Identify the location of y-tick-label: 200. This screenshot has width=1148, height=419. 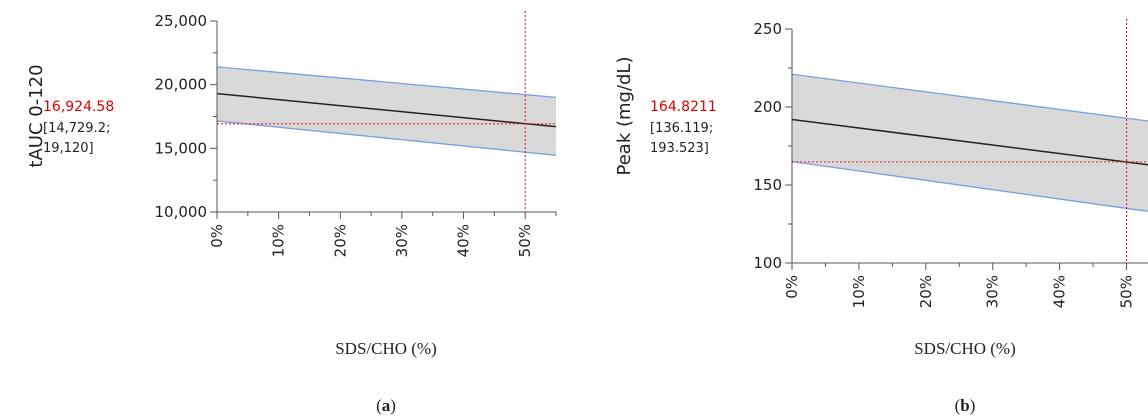
(767, 107).